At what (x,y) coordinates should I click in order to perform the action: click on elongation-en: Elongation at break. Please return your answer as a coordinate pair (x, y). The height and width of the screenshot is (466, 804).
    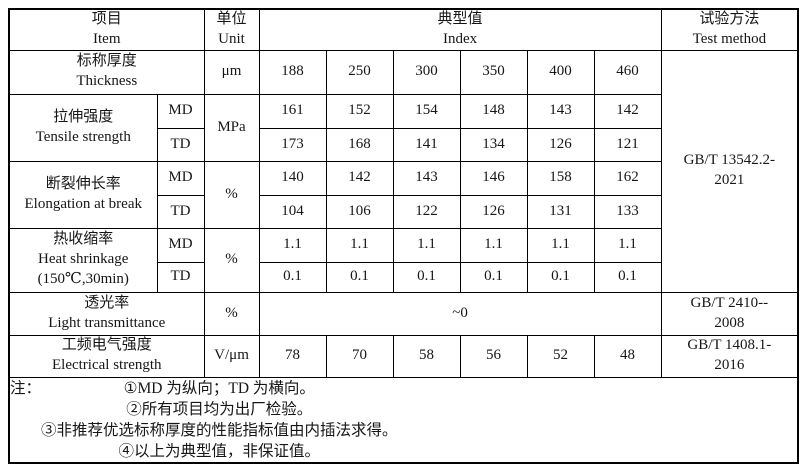
    Looking at the image, I should click on (83, 203).